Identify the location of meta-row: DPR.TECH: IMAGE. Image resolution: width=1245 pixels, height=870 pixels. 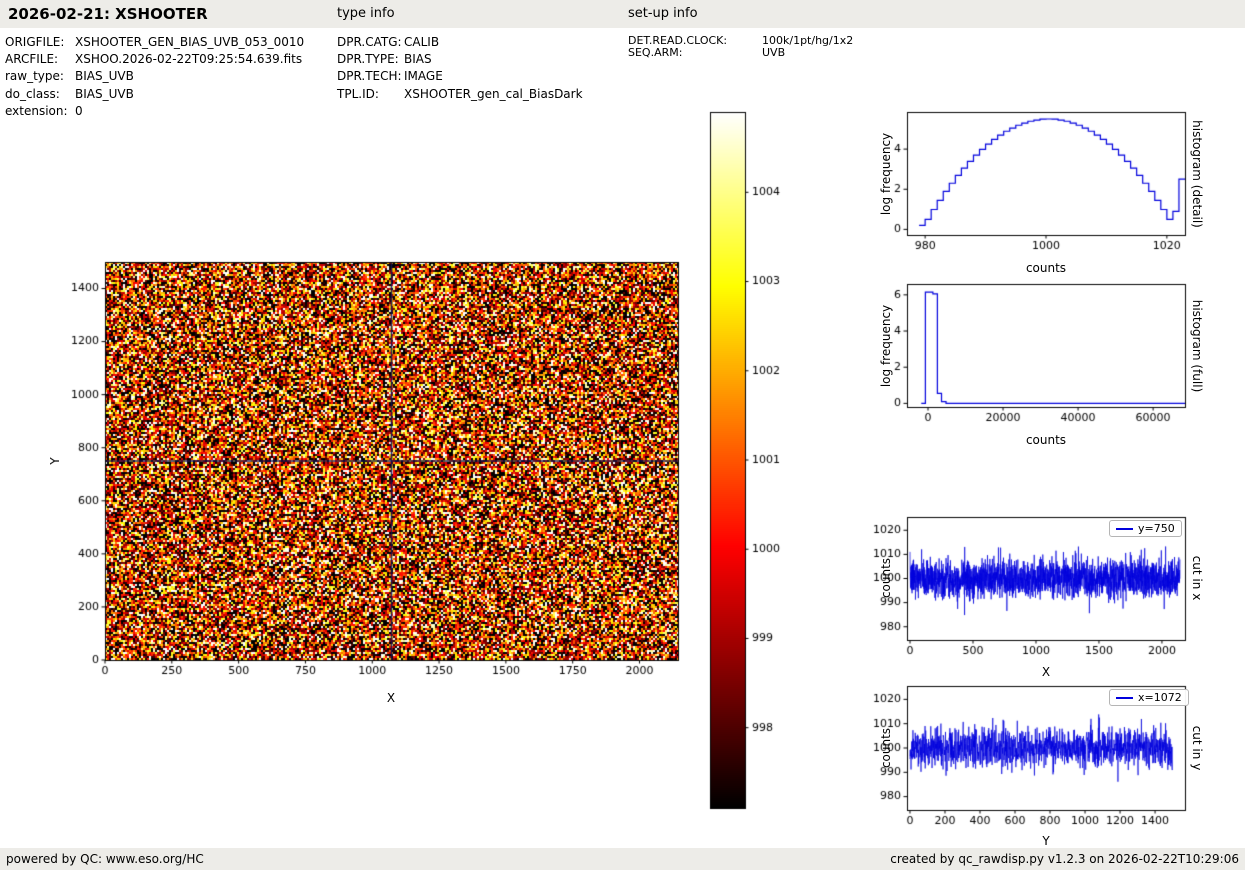
(460, 76).